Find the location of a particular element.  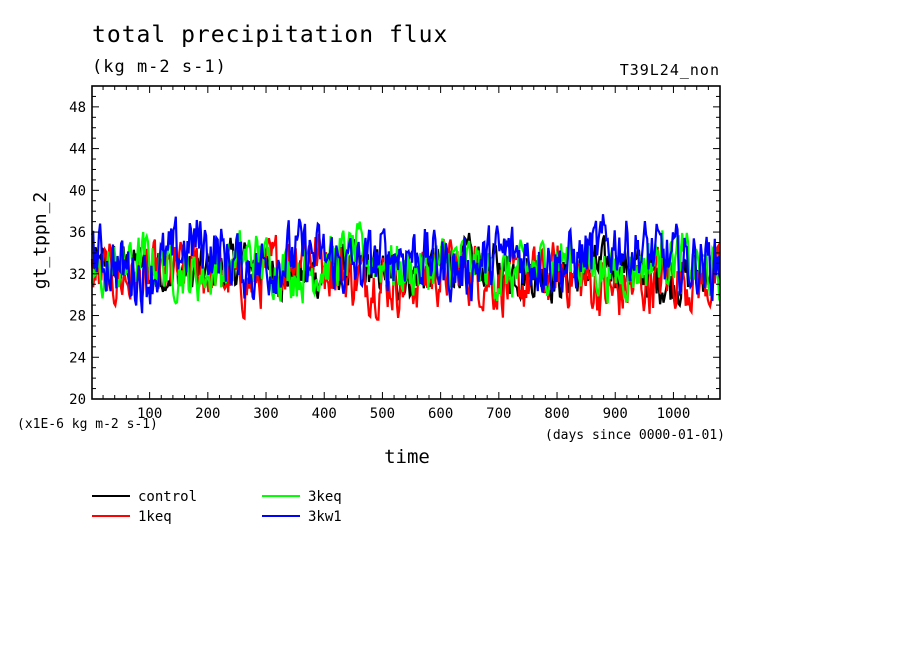

x-tick-label: 600 is located at coordinates (440, 414).